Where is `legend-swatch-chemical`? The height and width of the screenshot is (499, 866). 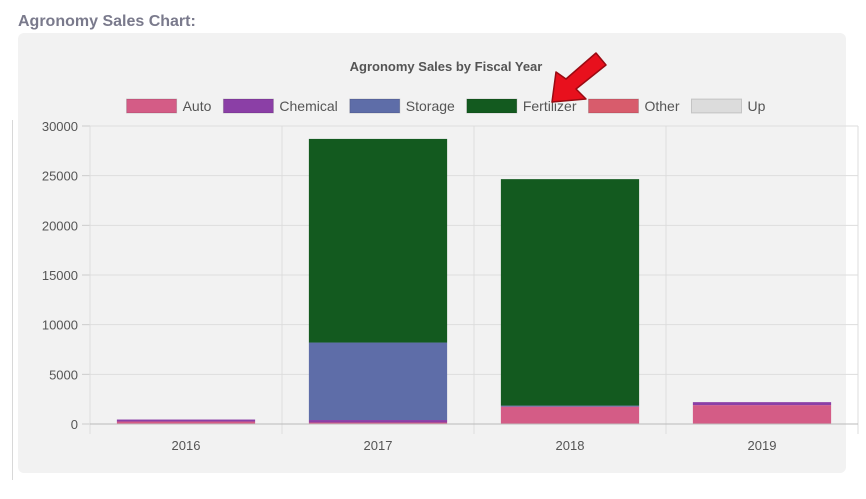
legend-swatch-chemical is located at coordinates (248, 106).